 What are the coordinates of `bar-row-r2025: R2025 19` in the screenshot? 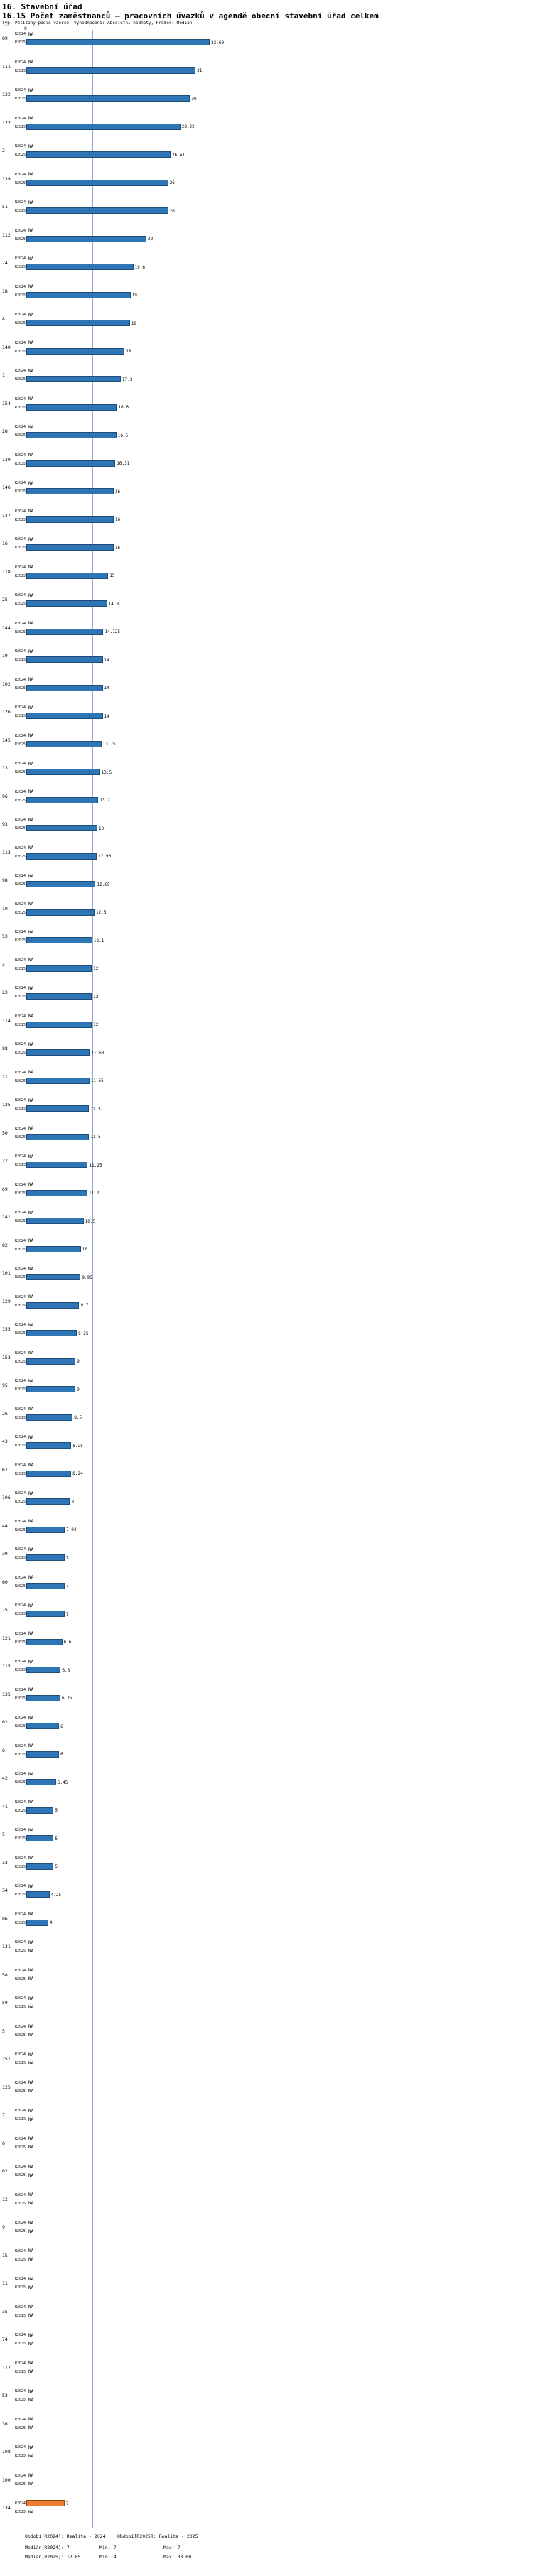 It's located at (266, 323).